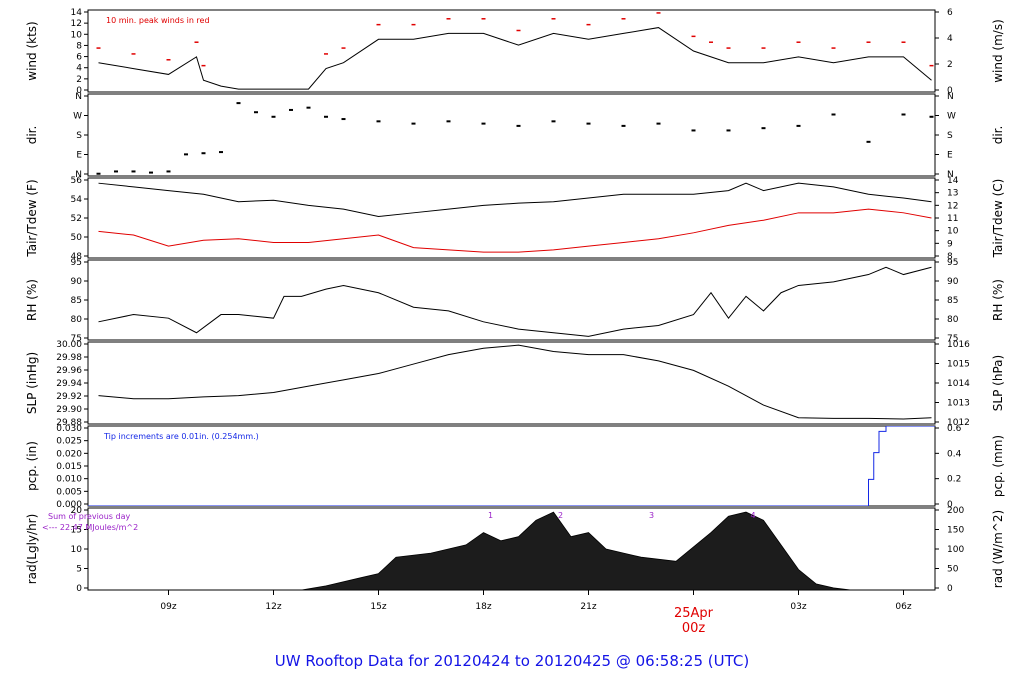 The width and height of the screenshot is (1024, 700). Describe the element at coordinates (560, 515) in the screenshot. I see `rad-marker: 2` at that location.